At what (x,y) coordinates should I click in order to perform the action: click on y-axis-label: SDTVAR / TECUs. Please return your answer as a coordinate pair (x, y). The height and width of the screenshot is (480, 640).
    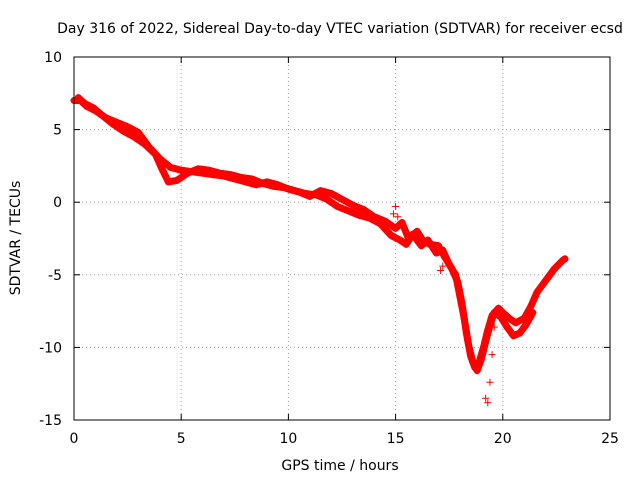
    Looking at the image, I should click on (16, 238).